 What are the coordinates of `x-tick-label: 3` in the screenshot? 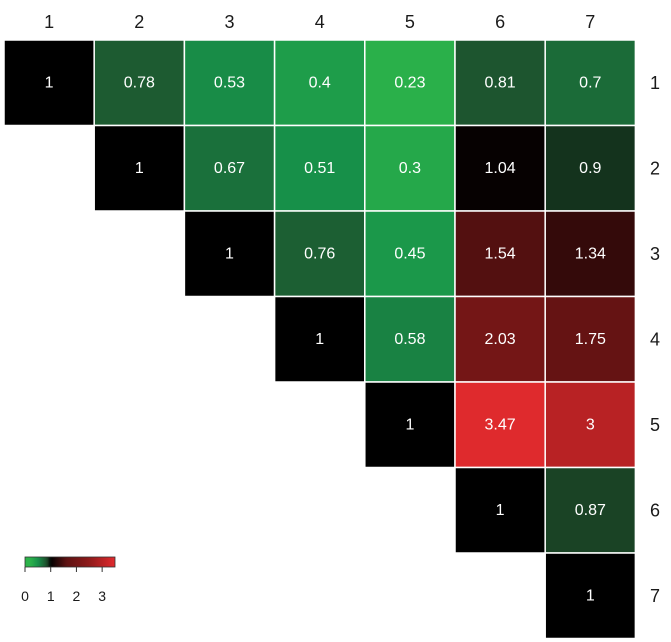 It's located at (229, 22).